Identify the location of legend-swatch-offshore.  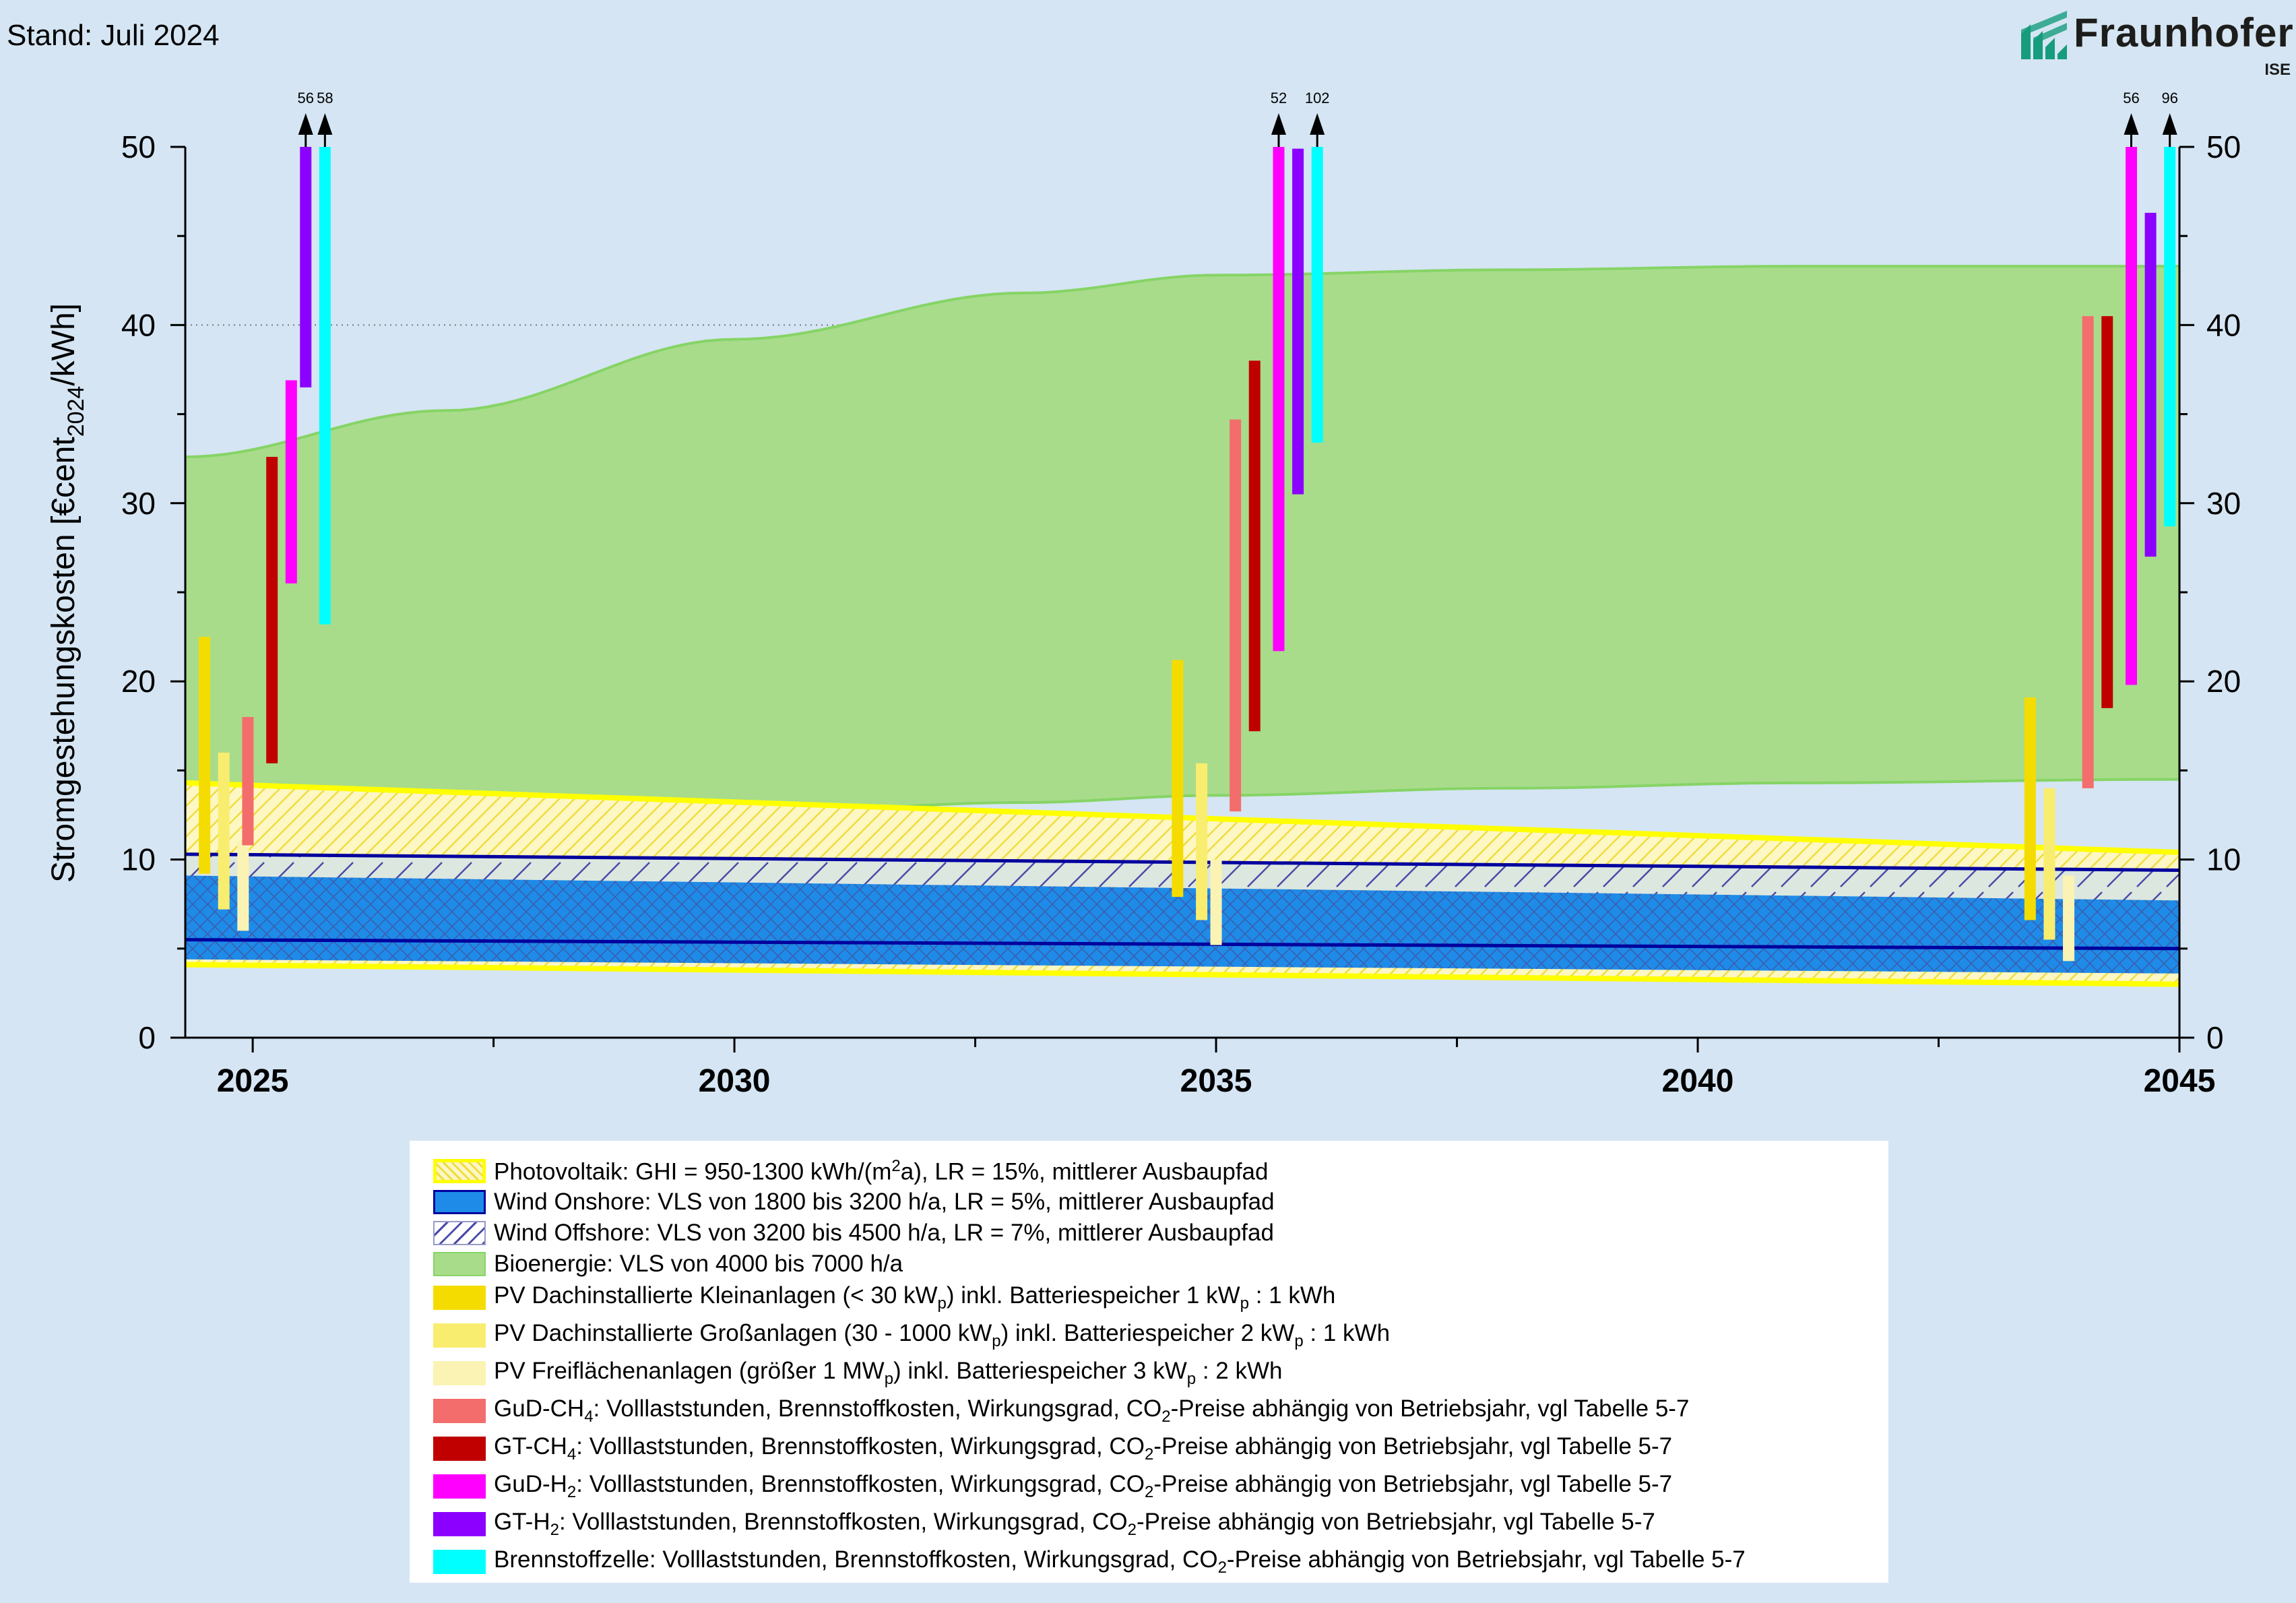
(459, 1233).